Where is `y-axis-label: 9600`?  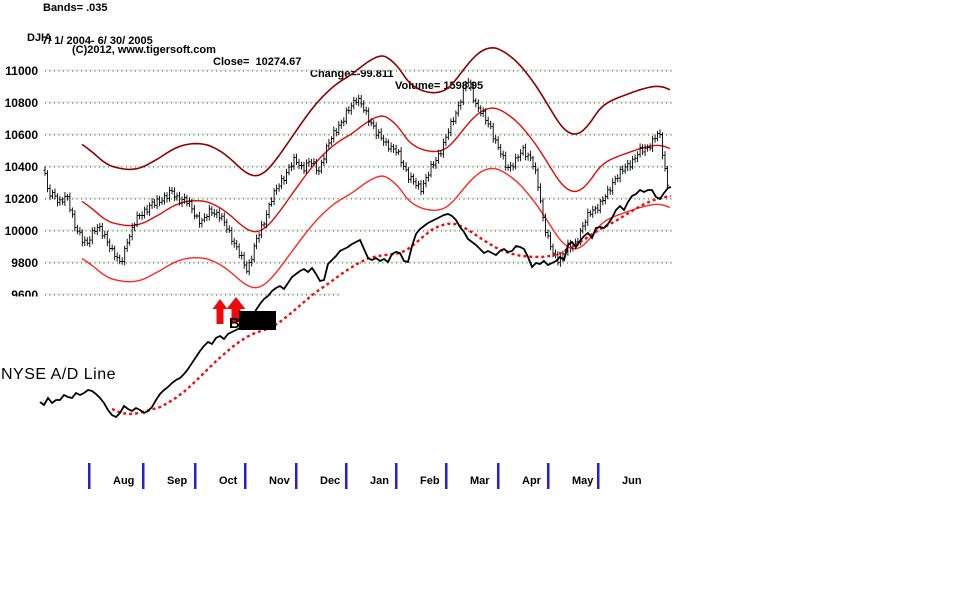 y-axis-label: 9600 is located at coordinates (24, 295).